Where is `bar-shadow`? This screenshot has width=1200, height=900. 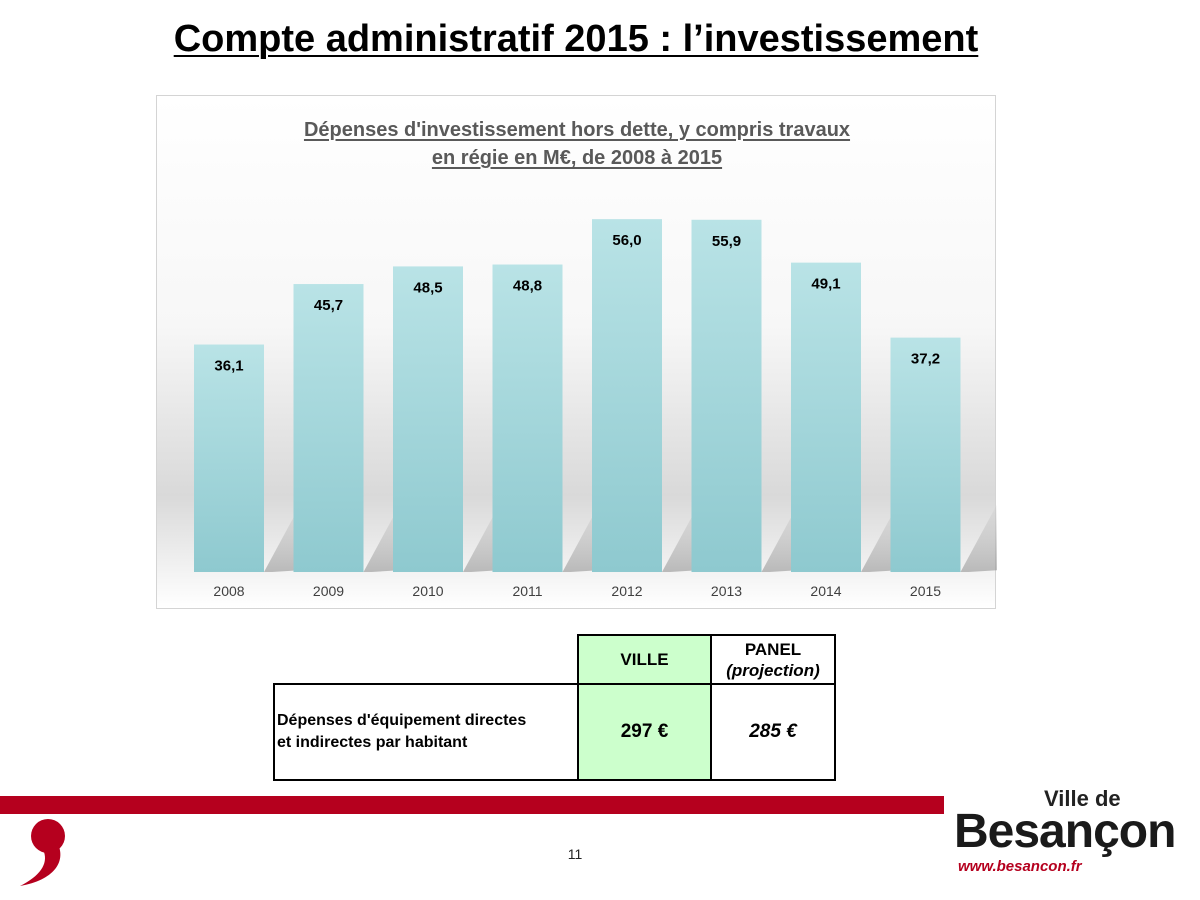
bar-shadow is located at coordinates (978, 538).